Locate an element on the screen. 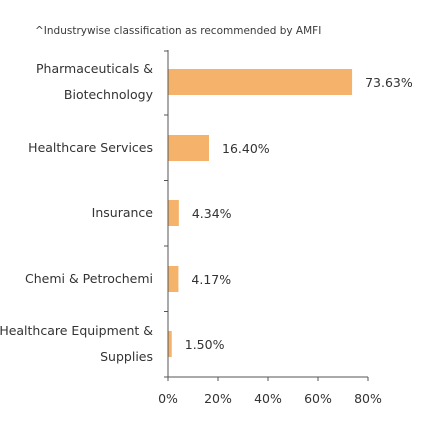  category-label: Supplies is located at coordinates (126, 356).